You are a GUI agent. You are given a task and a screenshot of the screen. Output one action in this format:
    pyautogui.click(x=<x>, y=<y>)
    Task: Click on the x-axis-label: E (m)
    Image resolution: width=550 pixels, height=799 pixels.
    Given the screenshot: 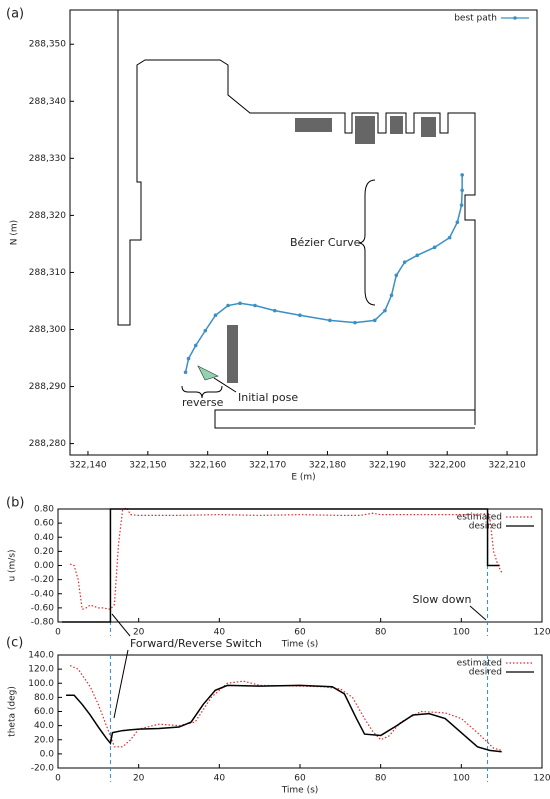 What is the action you would take?
    pyautogui.click(x=303, y=478)
    